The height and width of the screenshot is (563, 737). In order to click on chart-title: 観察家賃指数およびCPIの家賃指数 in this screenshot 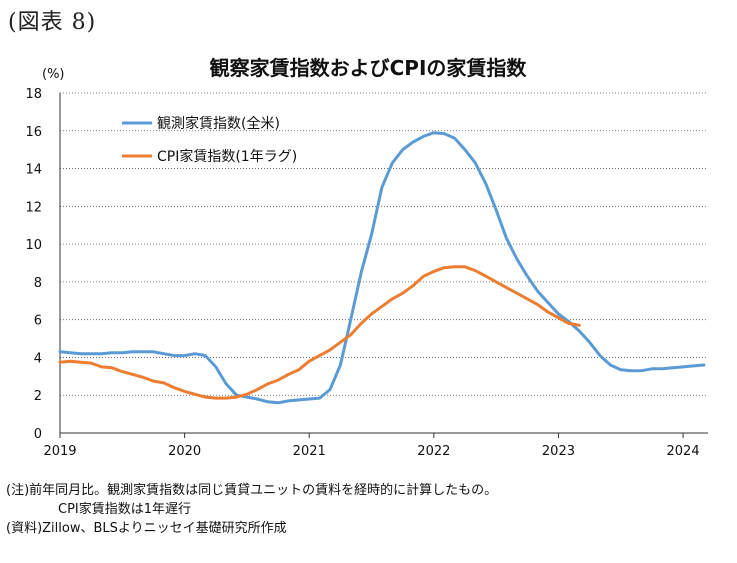, I will do `click(369, 68)`.